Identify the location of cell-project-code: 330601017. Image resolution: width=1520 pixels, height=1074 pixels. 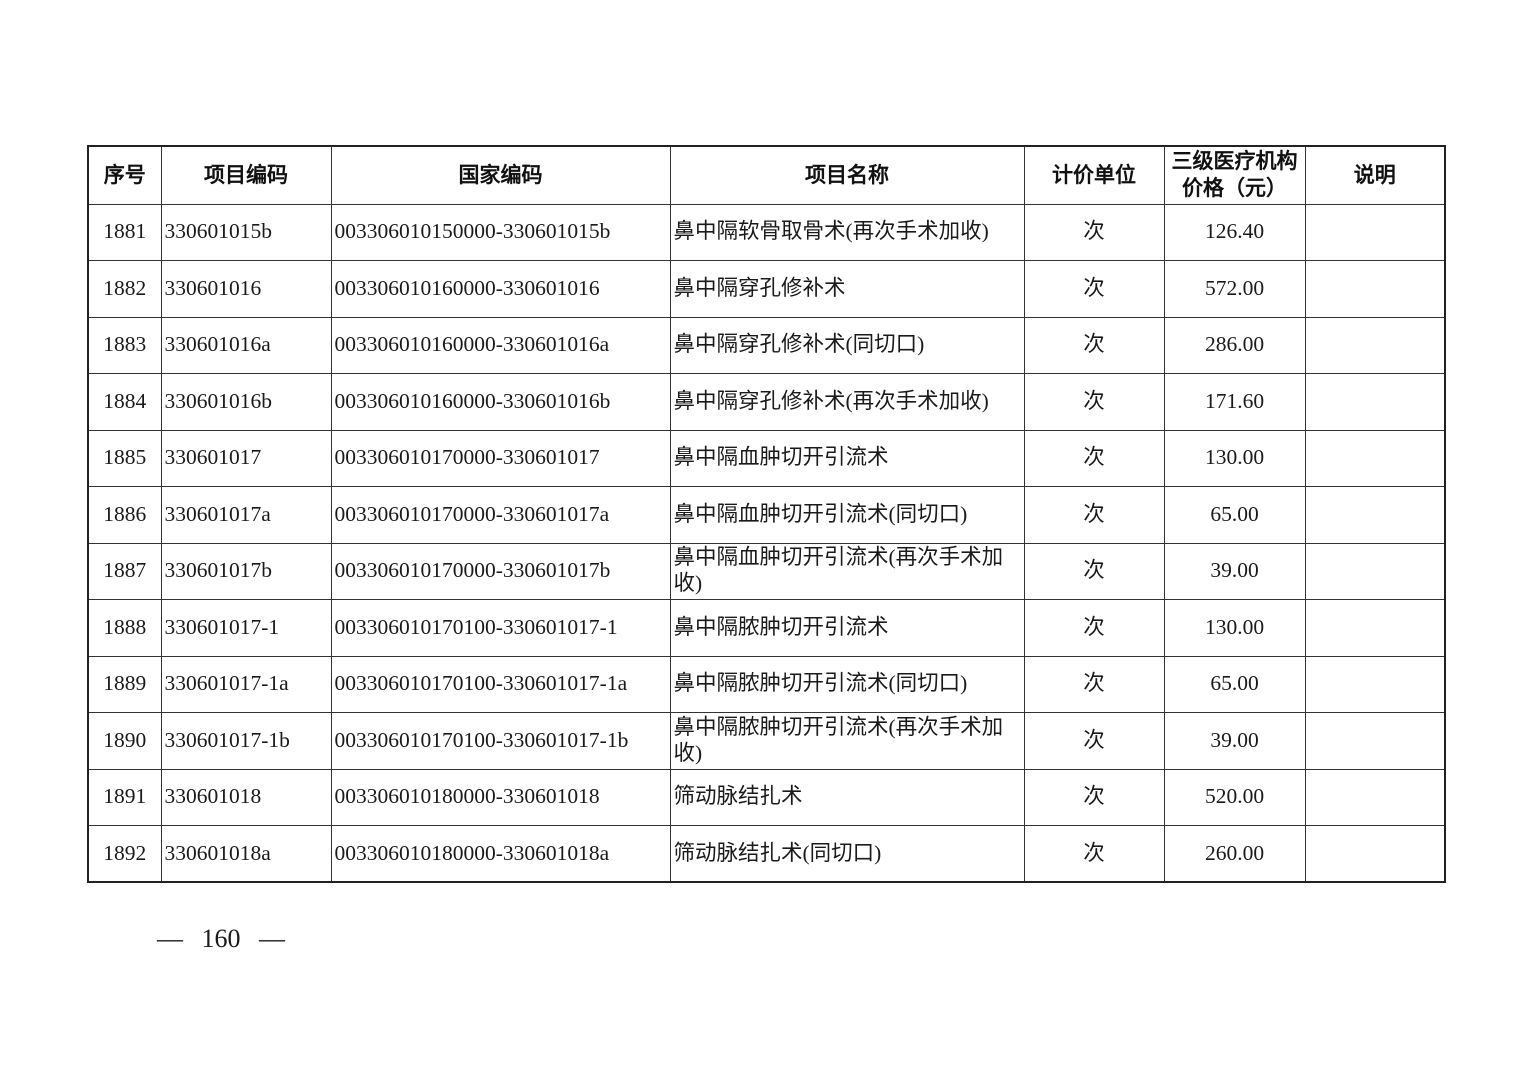
(246, 458).